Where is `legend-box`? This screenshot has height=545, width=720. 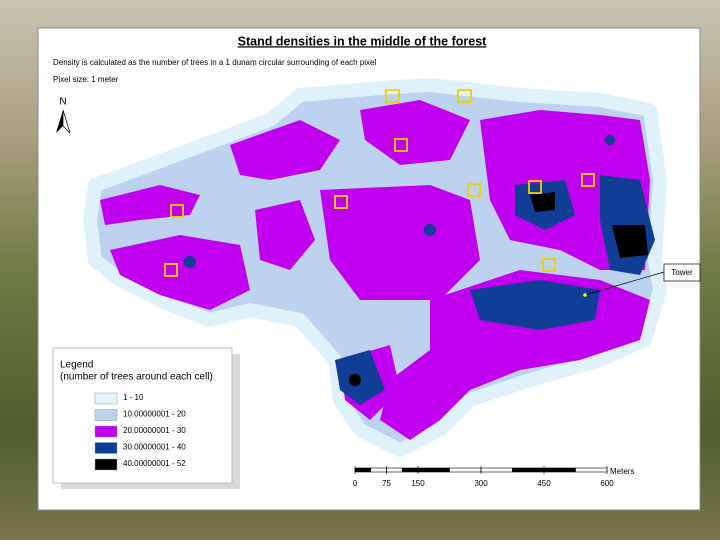 legend-box is located at coordinates (142, 415).